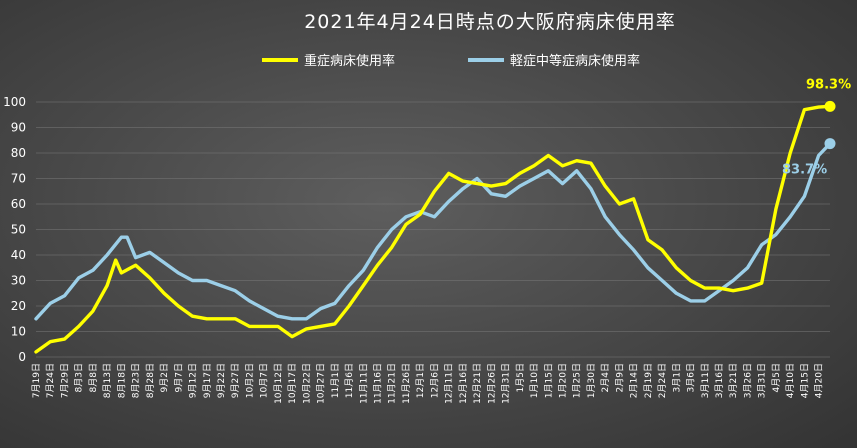 This screenshot has height=448, width=857. What do you see at coordinates (150, 380) in the screenshot?
I see `x-tick-label: 8月28日` at bounding box center [150, 380].